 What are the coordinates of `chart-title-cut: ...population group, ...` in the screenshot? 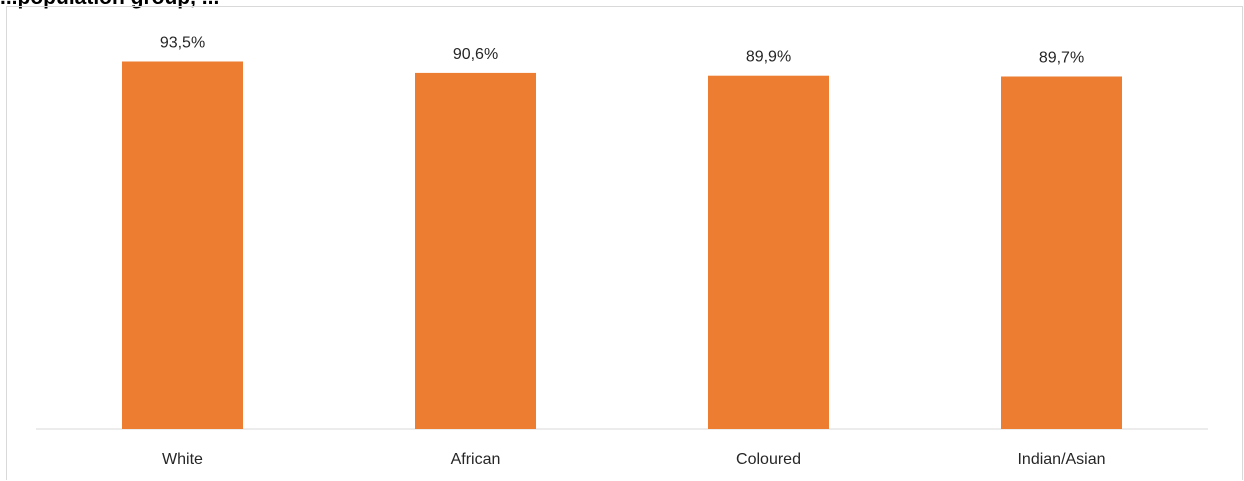 It's located at (109, 4).